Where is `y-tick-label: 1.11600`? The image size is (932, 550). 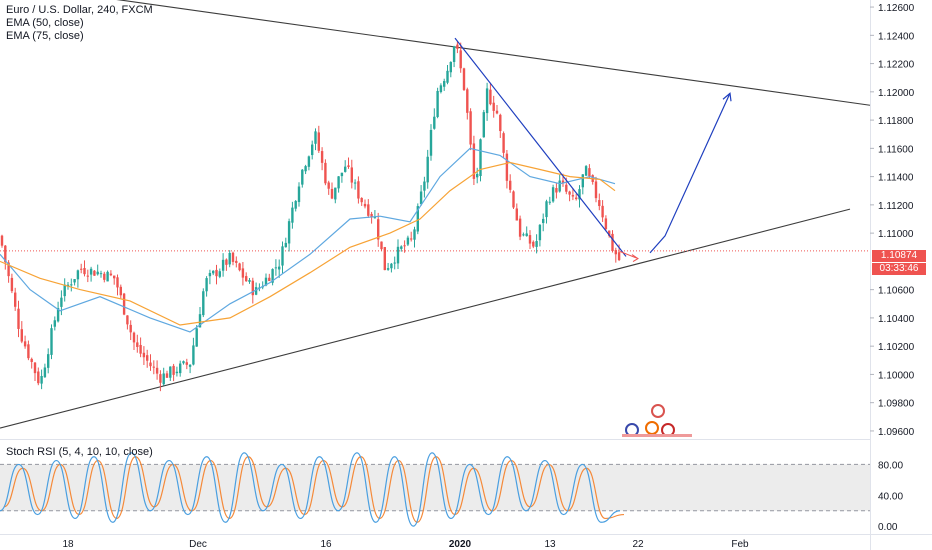
y-tick-label: 1.11600 is located at coordinates (896, 149).